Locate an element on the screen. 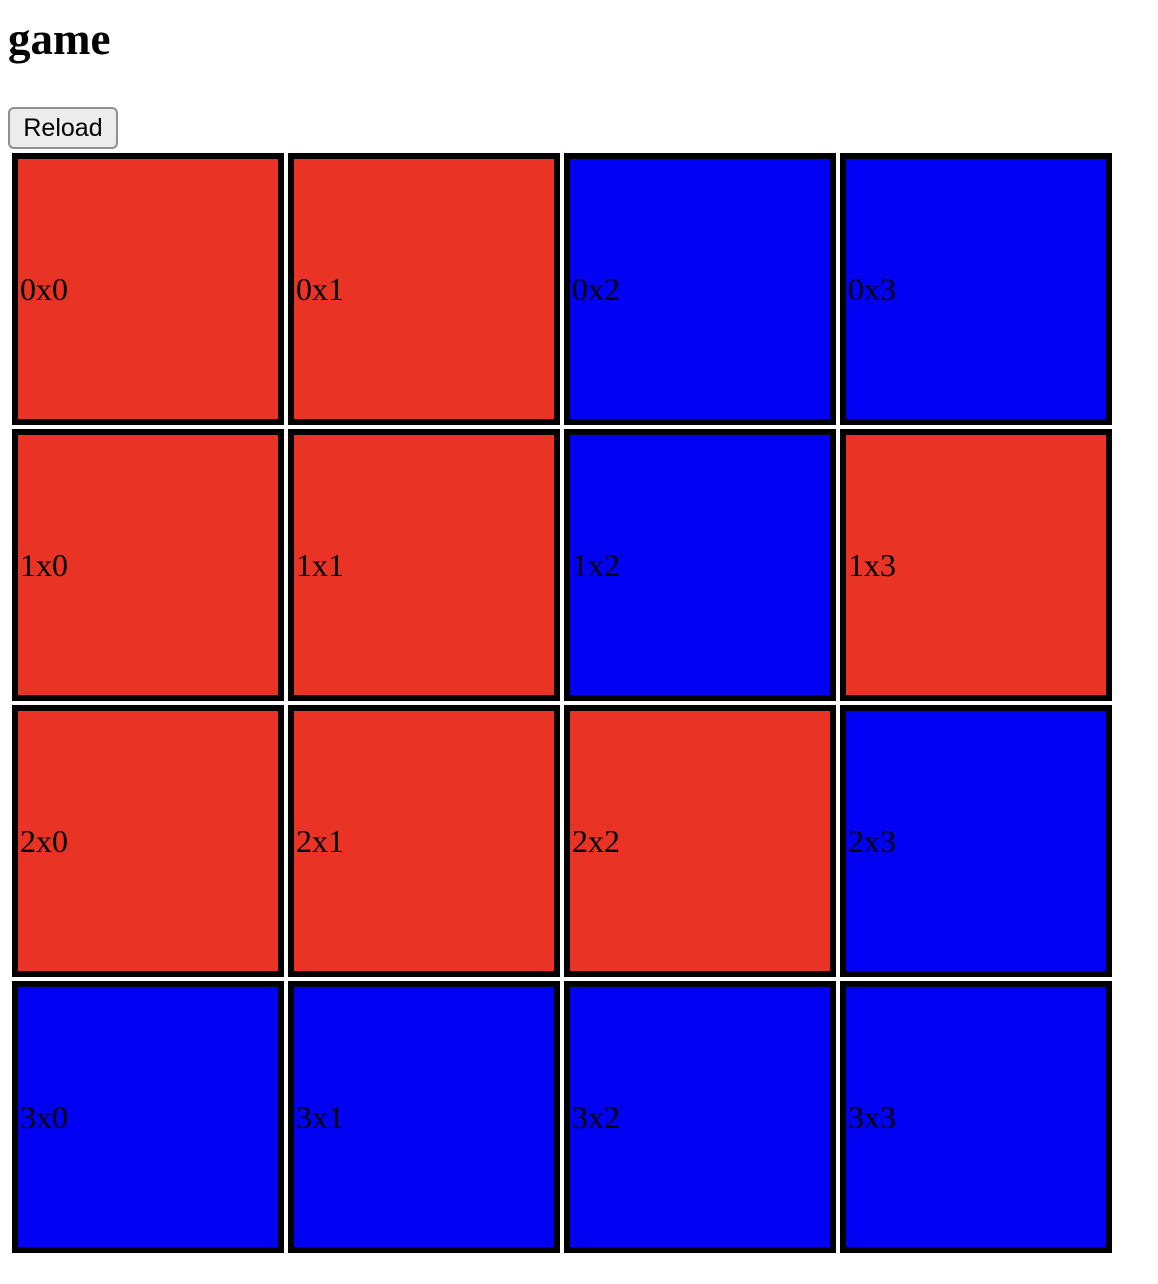 This screenshot has width=1158, height=1284. cell-label: 1x2 is located at coordinates (596, 565).